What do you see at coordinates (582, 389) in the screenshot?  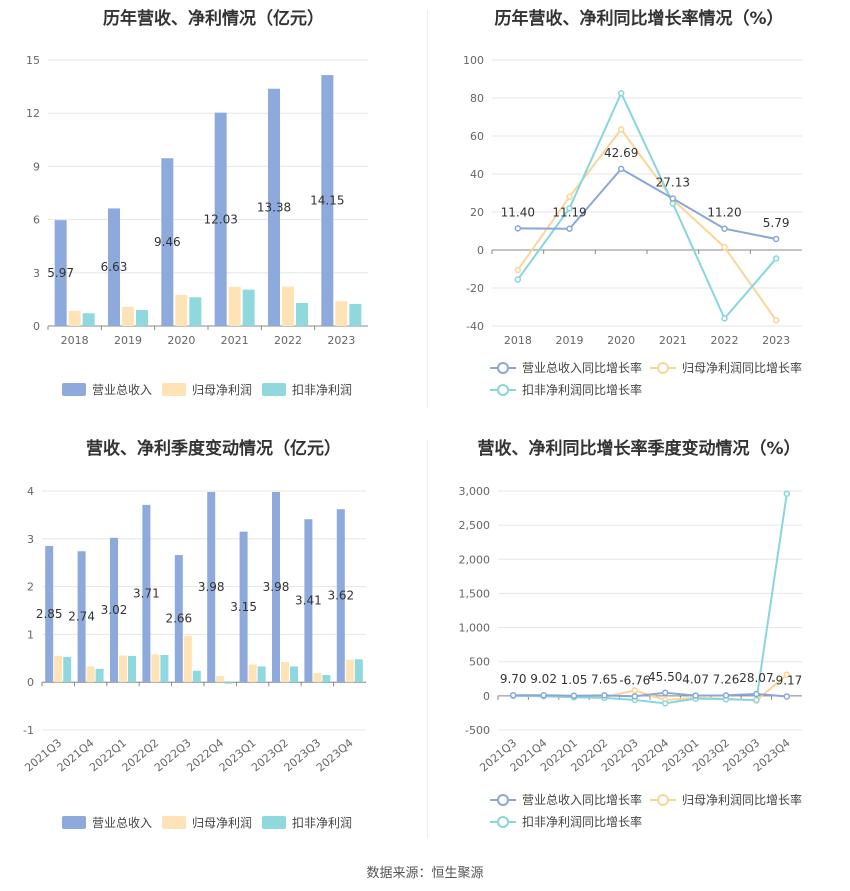 I see `legend-label: 扣非净利润同比增长率` at bounding box center [582, 389].